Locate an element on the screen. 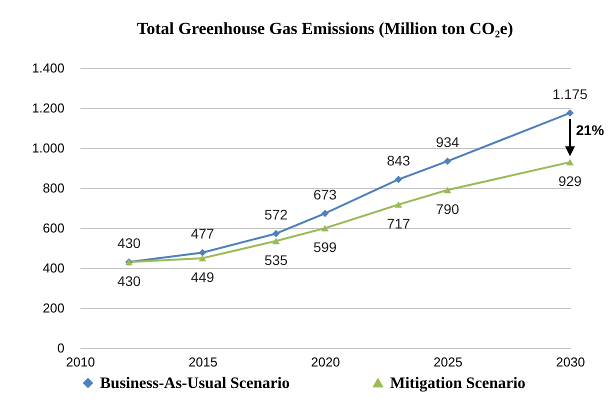  data-label: 477 is located at coordinates (202, 234).